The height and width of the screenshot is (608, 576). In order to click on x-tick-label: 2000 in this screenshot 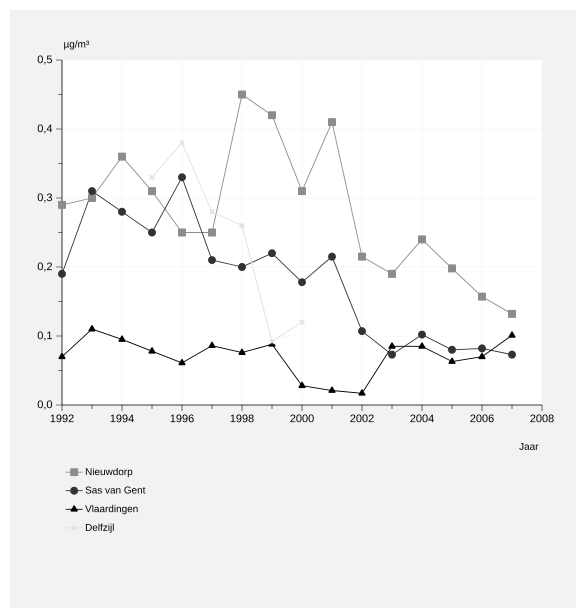, I will do `click(302, 418)`.